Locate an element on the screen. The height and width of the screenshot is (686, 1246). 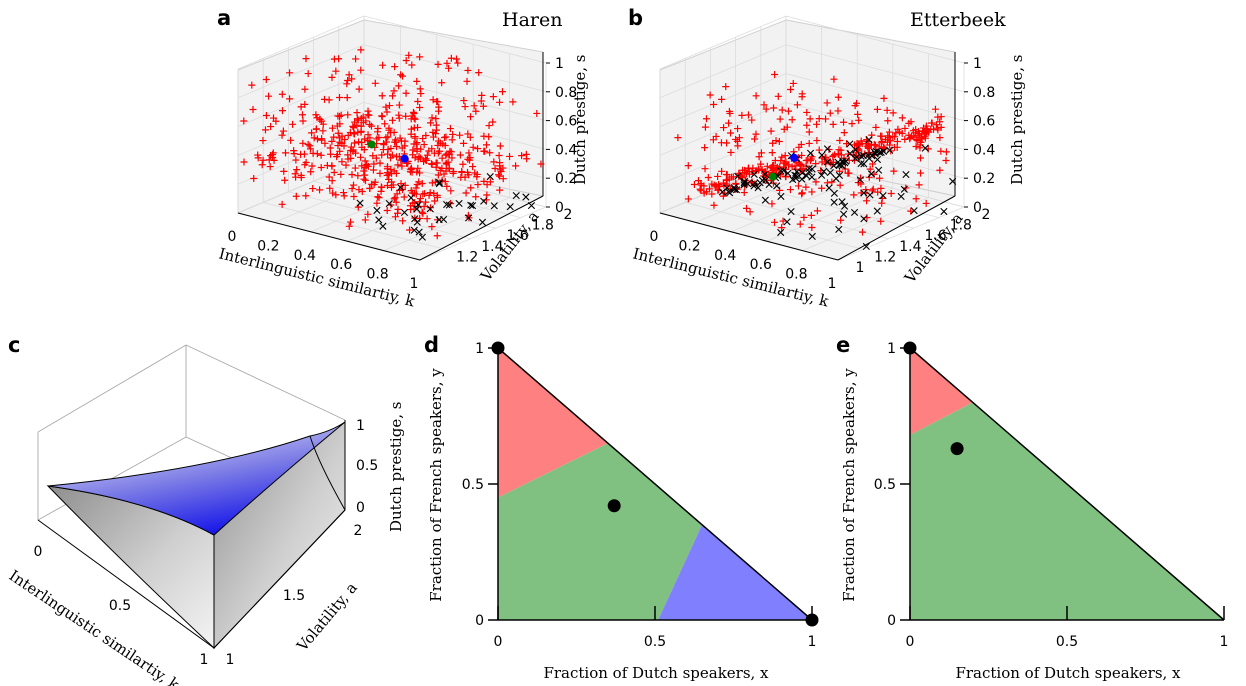
panel-e-points is located at coordinates (933, 398).